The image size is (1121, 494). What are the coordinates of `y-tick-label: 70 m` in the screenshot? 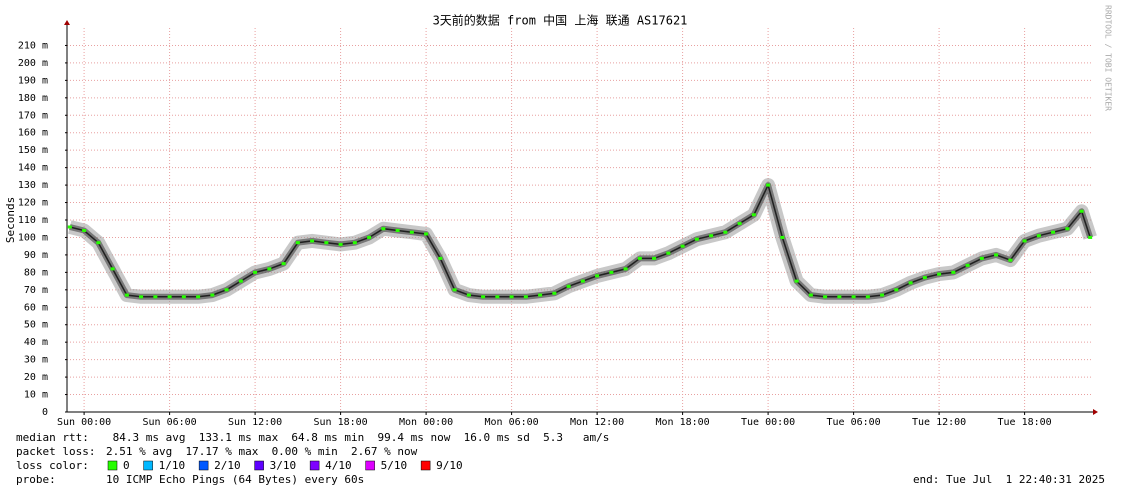 It's located at (36, 290).